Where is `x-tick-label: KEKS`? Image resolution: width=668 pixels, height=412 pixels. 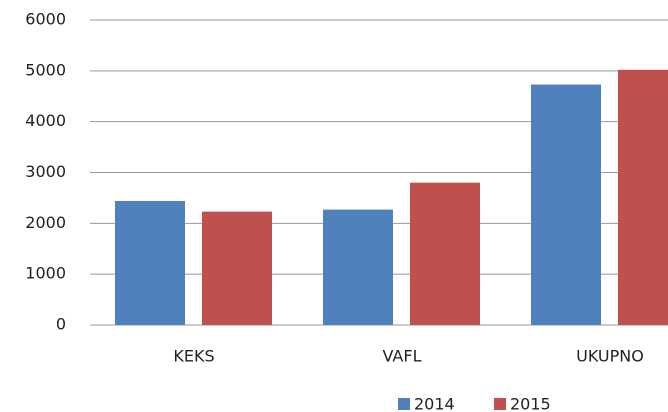 x-tick-label: KEKS is located at coordinates (193, 356).